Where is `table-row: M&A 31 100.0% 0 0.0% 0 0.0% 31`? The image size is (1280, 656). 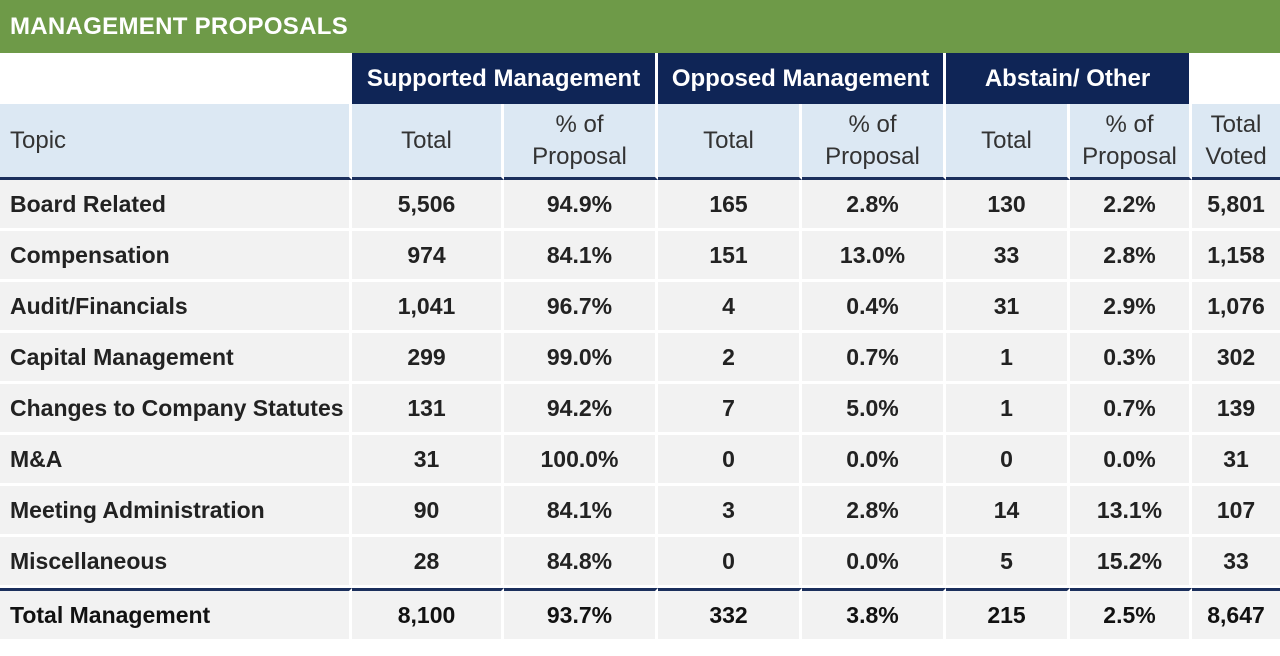
table-row: M&A 31 100.0% 0 0.0% 0 0.0% 31 is located at coordinates (640, 460).